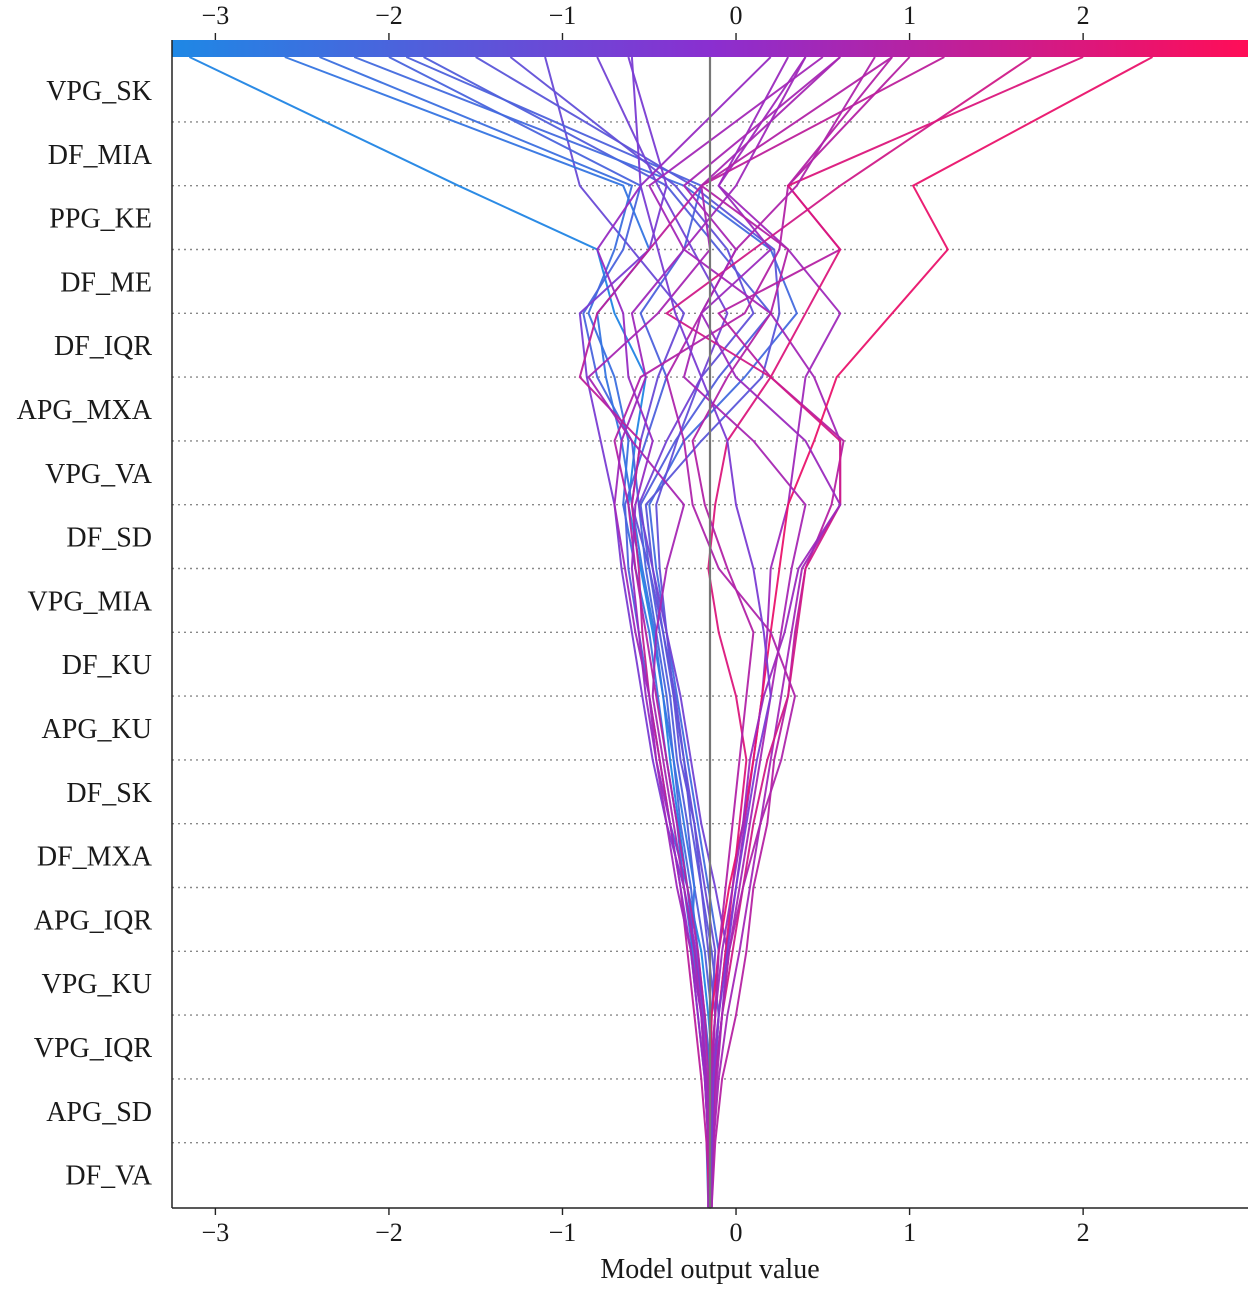 The image size is (1255, 1293). Describe the element at coordinates (85, 410) in the screenshot. I see `feature-label-apg-mxa: APG_MXA` at that location.